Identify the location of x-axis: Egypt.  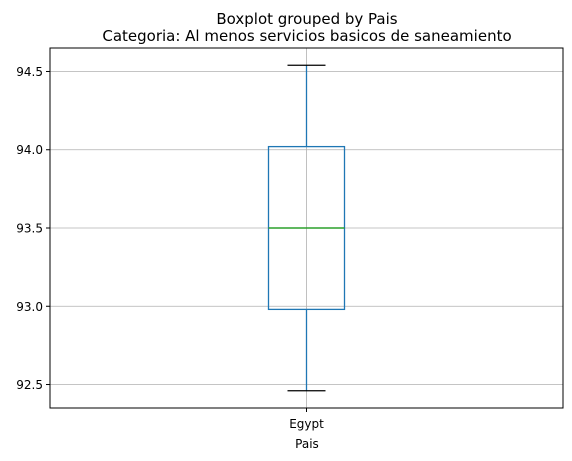
(306, 419).